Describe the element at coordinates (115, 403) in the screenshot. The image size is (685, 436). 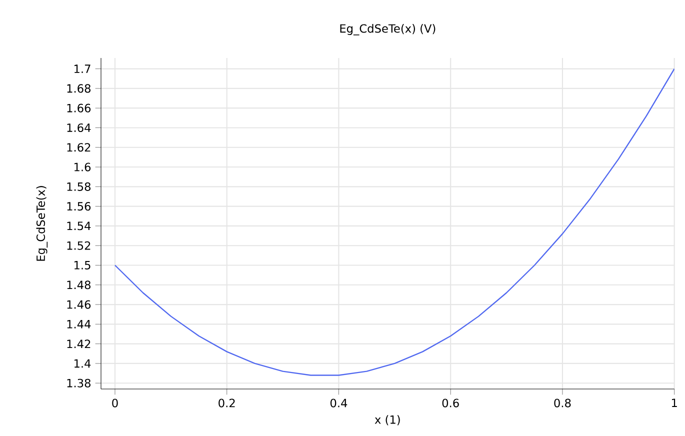
I see `x-tick-label: 0` at that location.